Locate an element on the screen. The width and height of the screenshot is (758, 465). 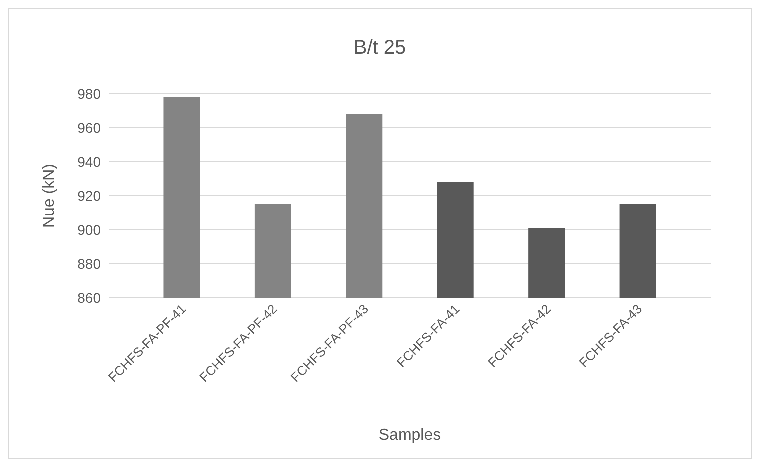
y-tick-label: 980 is located at coordinates (90, 94).